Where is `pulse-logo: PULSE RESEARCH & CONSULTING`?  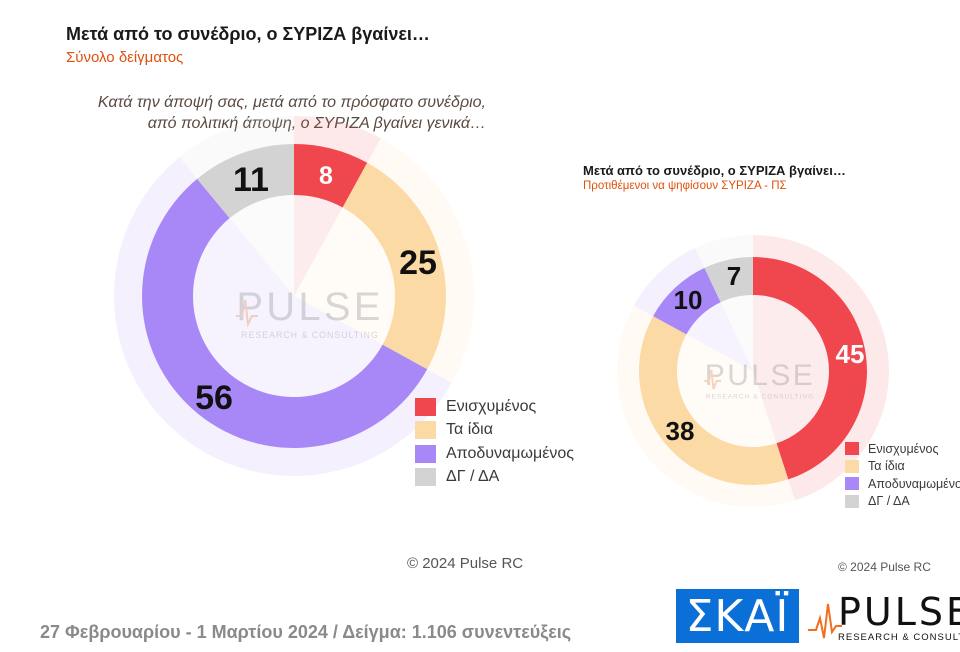 pulse-logo: PULSE RESEARCH & CONSULTING is located at coordinates (884, 618).